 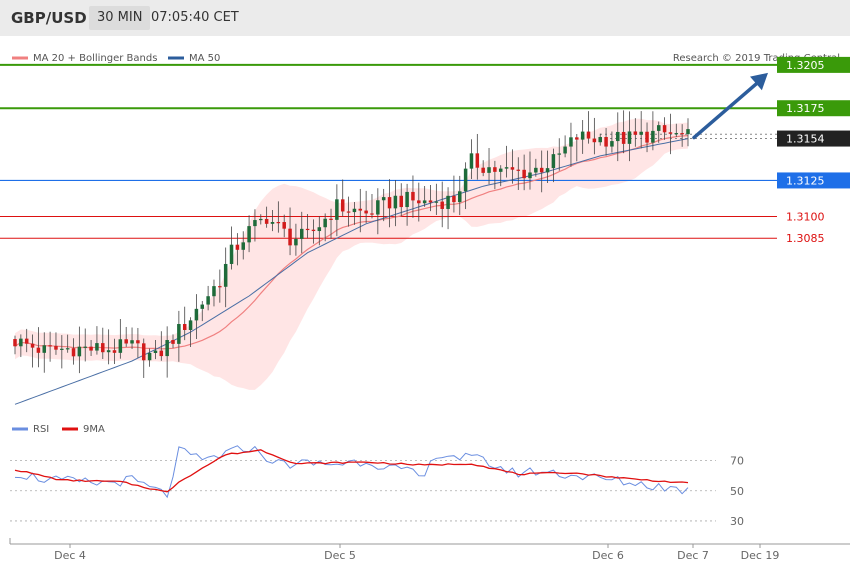 What do you see at coordinates (70, 555) in the screenshot?
I see `x-tick-label-Dec-4: Dec 4` at bounding box center [70, 555].